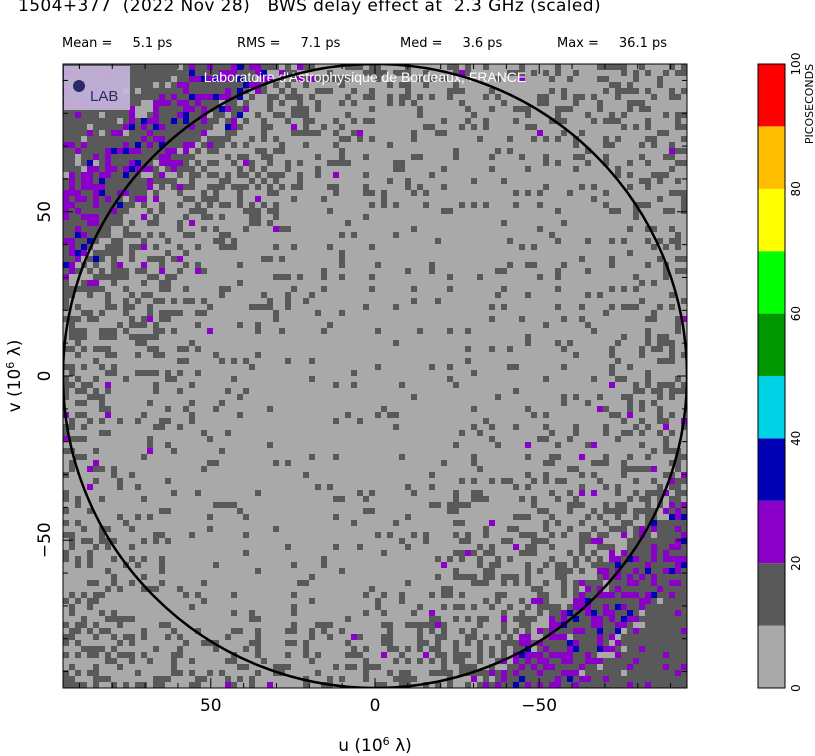 The image size is (815, 756). Describe the element at coordinates (104, 96) in the screenshot. I see `lab-logo-text: LAB` at that location.